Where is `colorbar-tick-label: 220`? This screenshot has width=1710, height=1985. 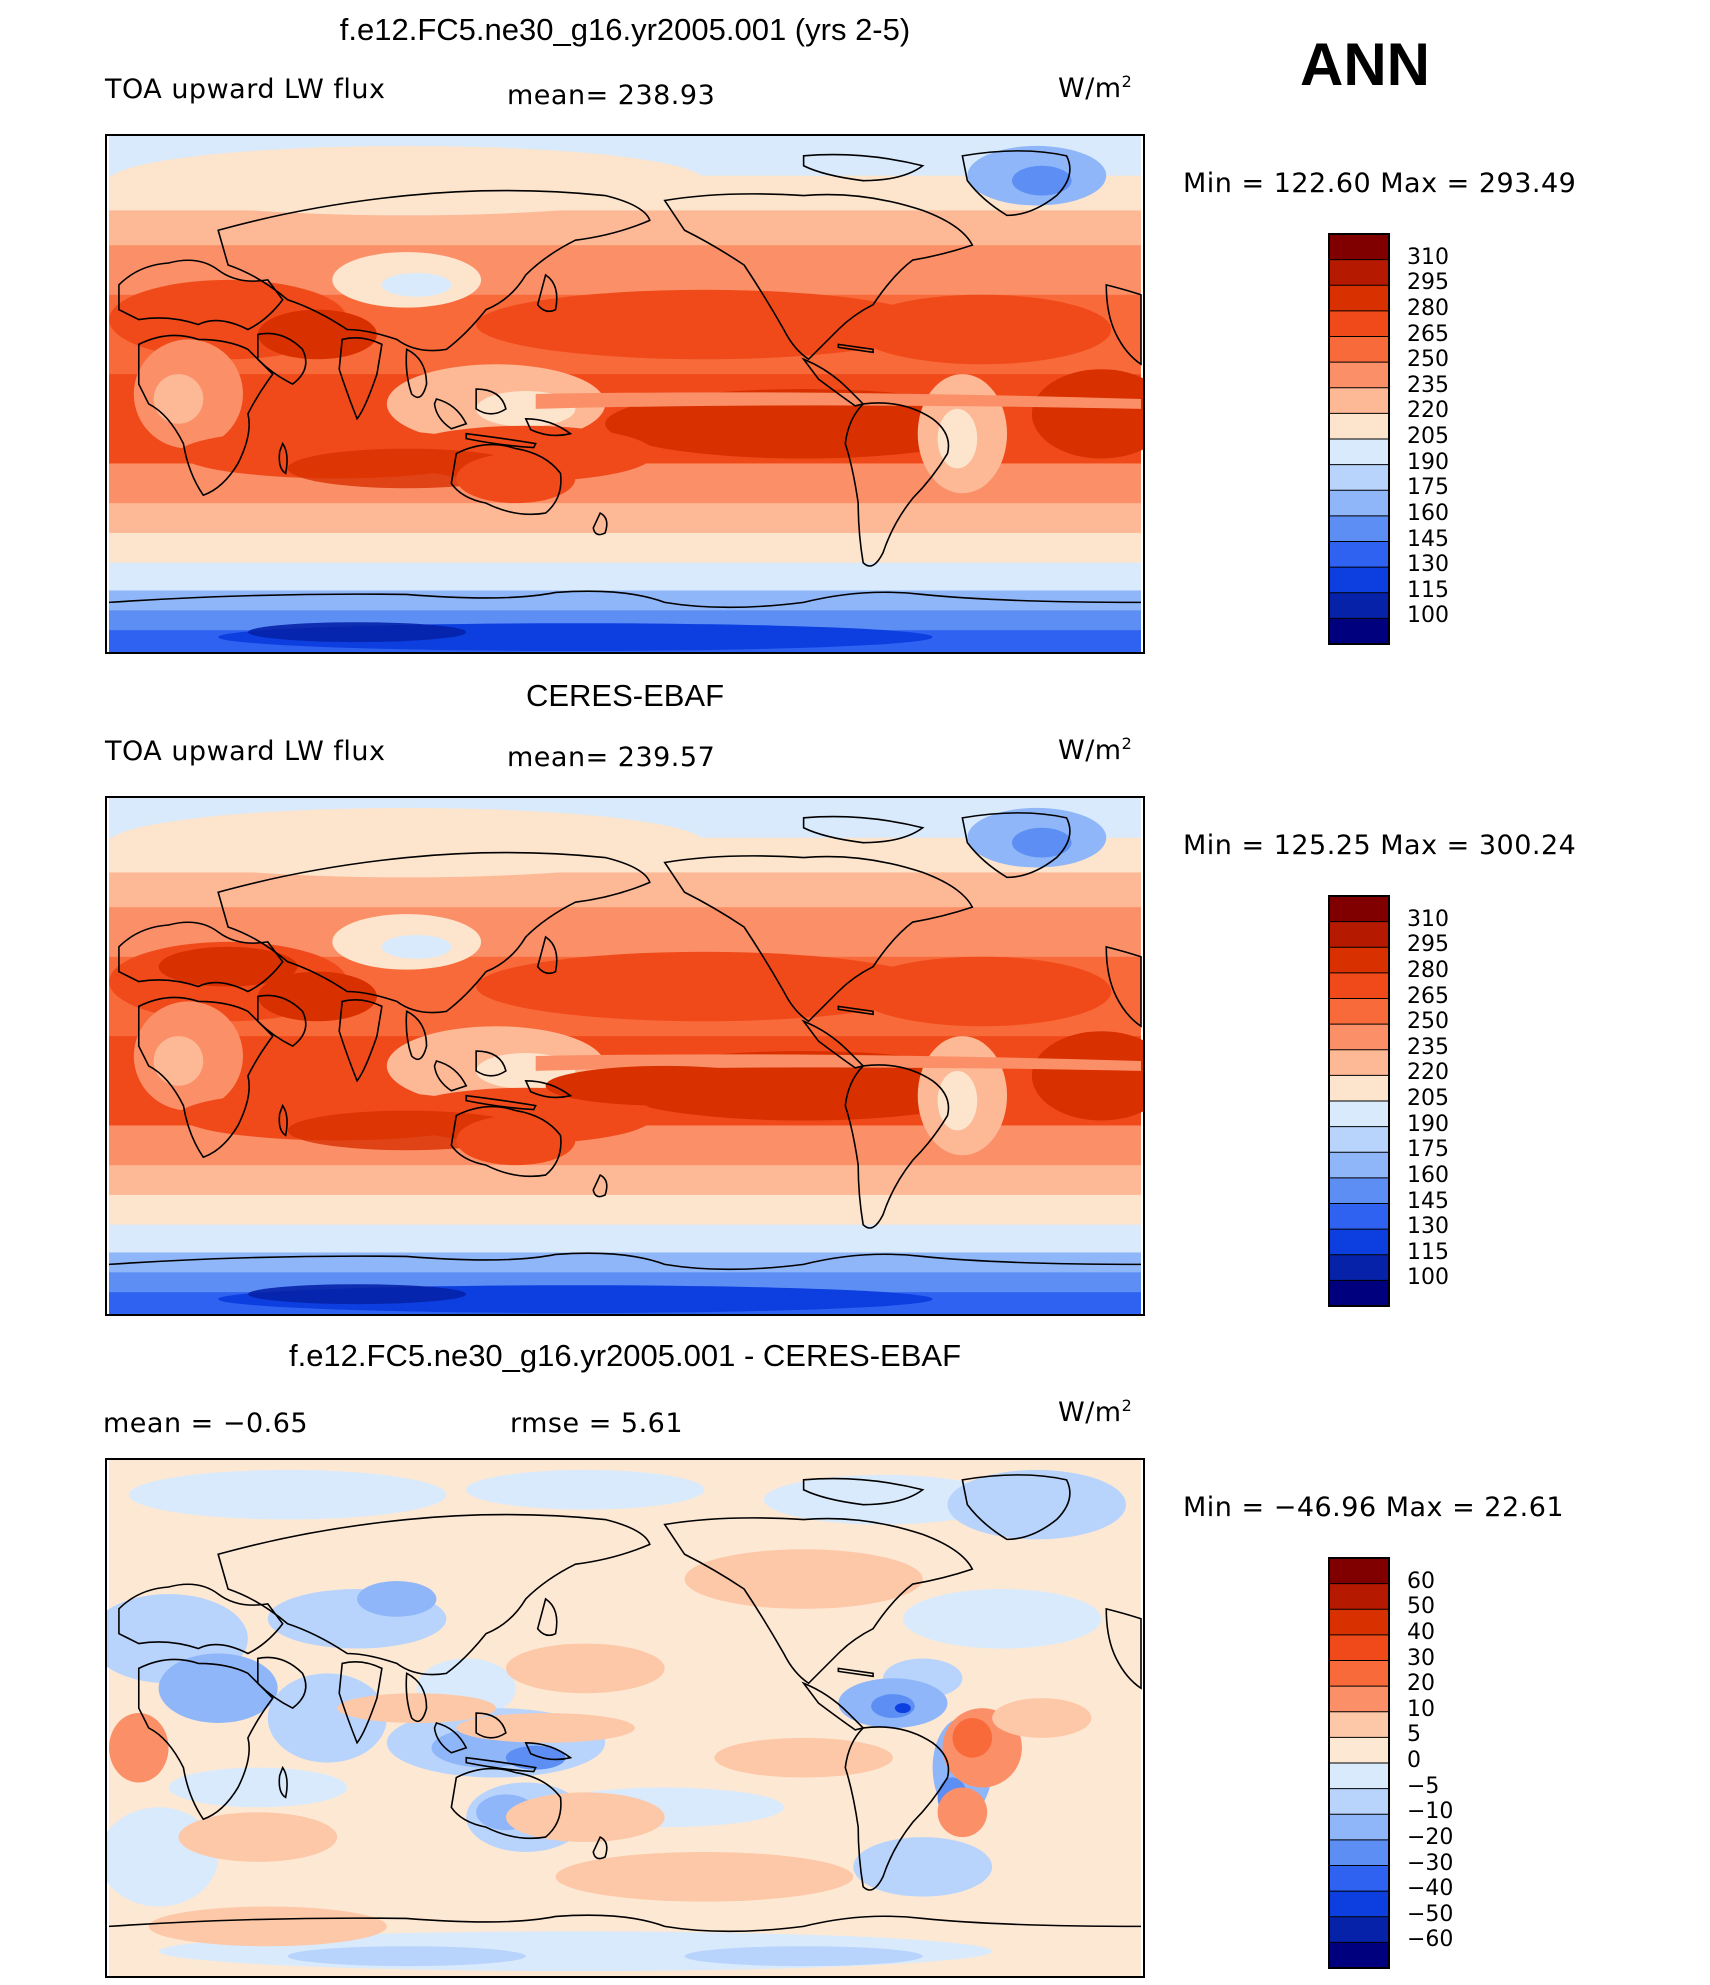 colorbar-tick-label: 220 is located at coordinates (1428, 411).